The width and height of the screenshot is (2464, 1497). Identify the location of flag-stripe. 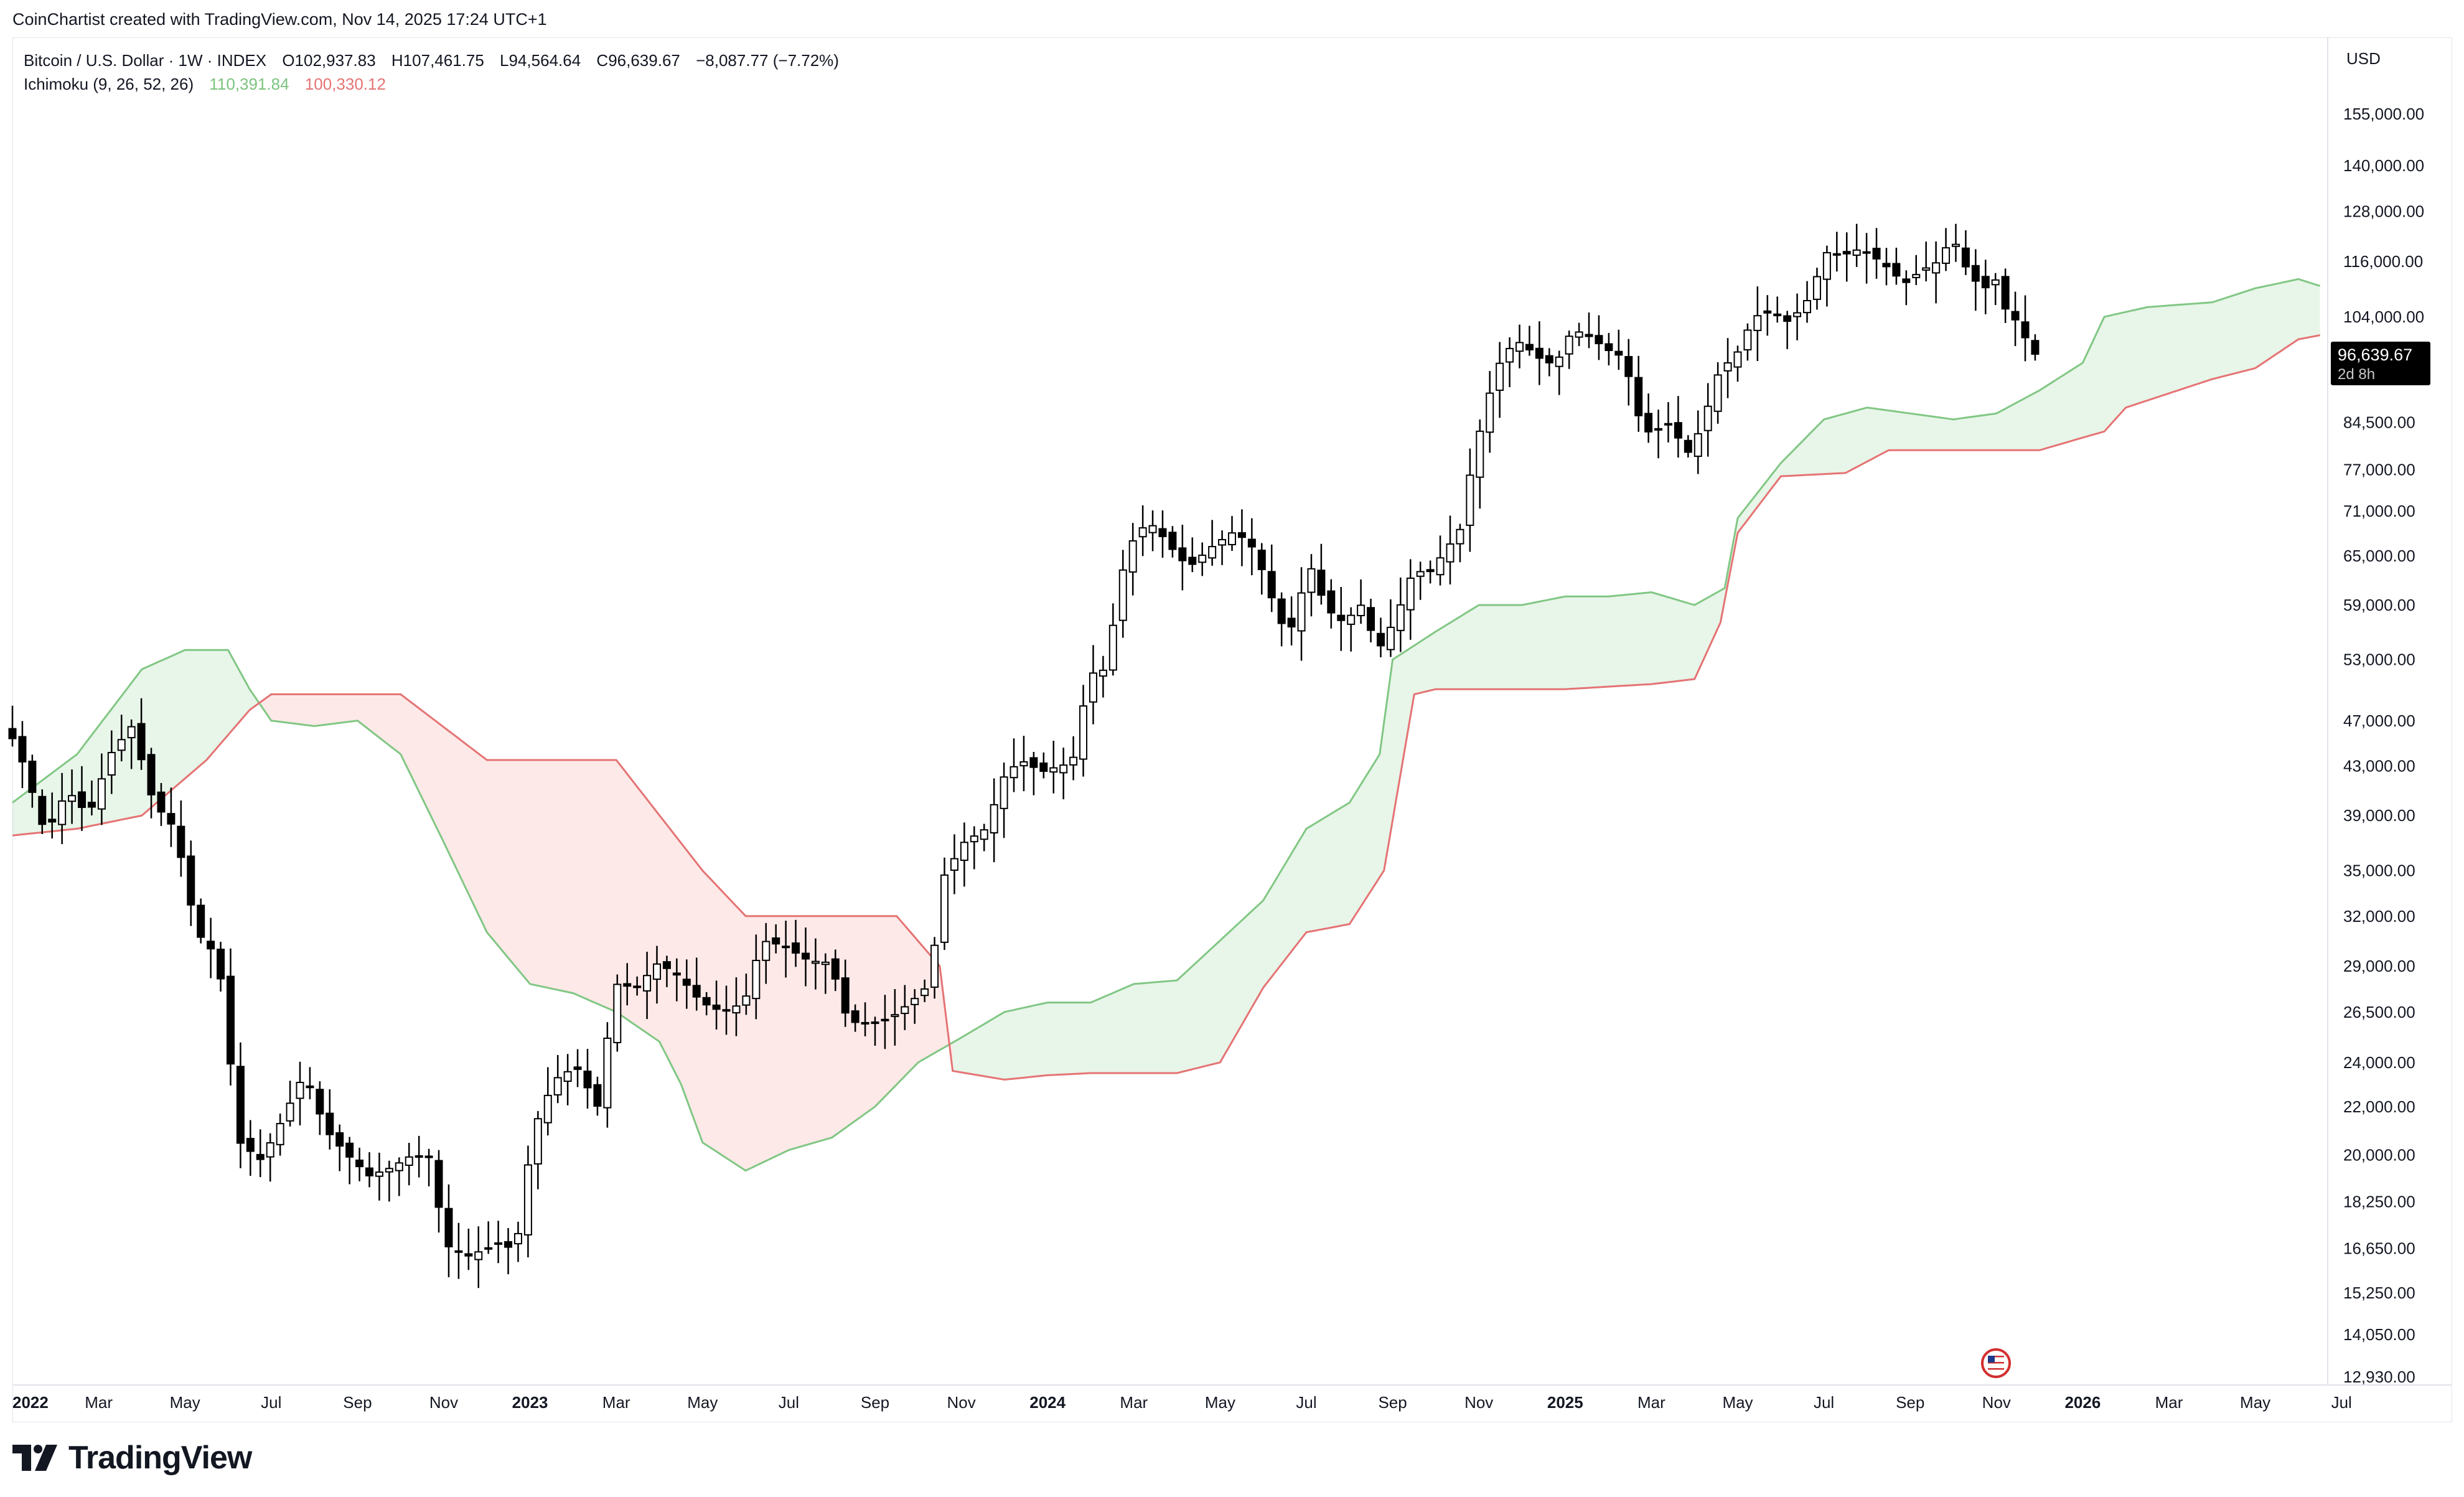
(1996, 1360).